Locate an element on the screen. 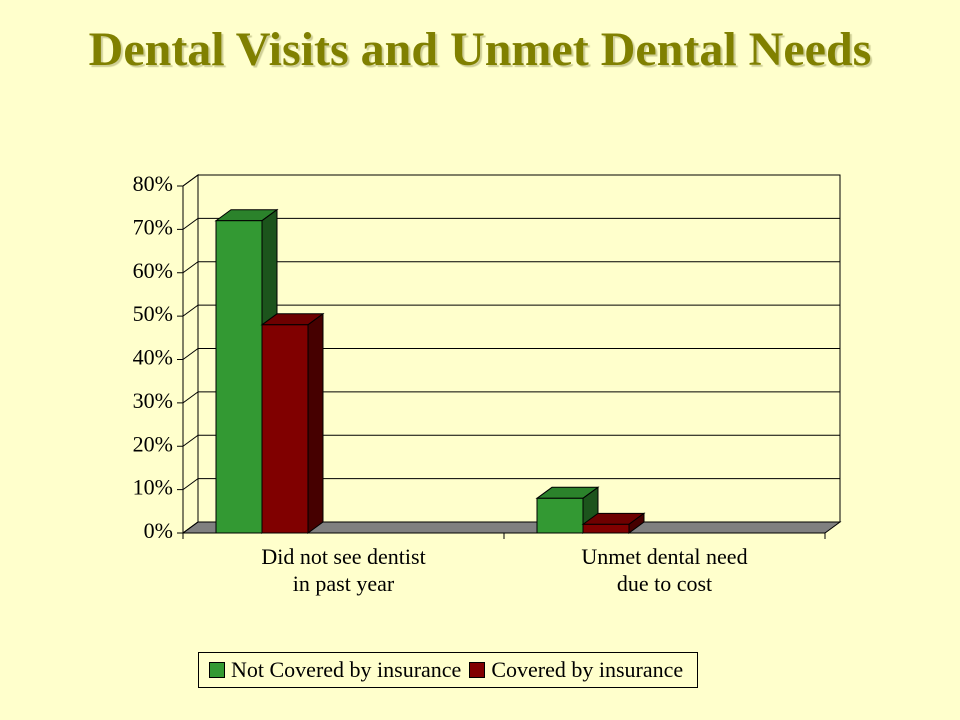 The image size is (960, 720). y-tick-label: 30% is located at coordinates (153, 400).